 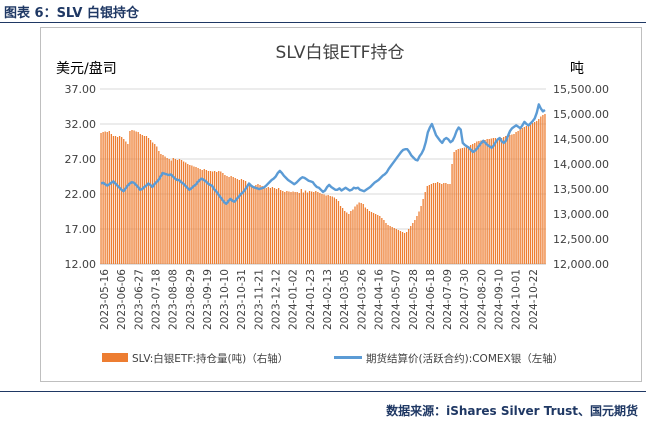 What do you see at coordinates (500, 299) in the screenshot?
I see `x-tick-label: 2024-09-10` at bounding box center [500, 299].